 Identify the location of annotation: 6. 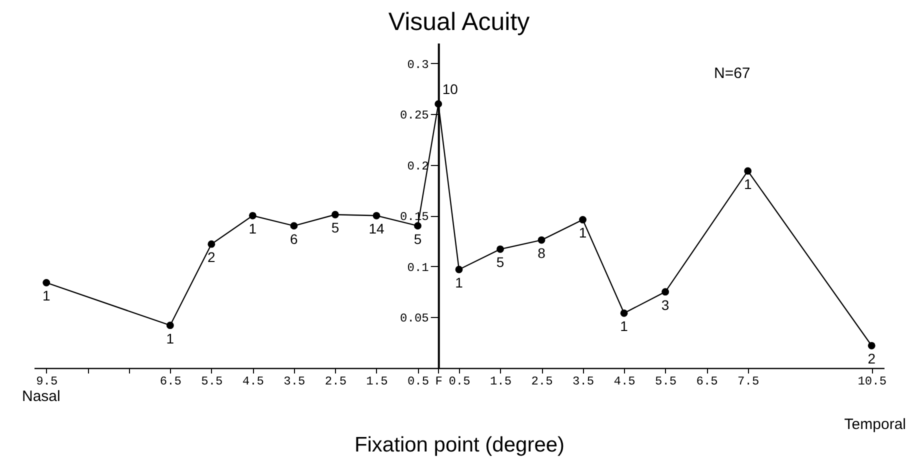
(294, 238).